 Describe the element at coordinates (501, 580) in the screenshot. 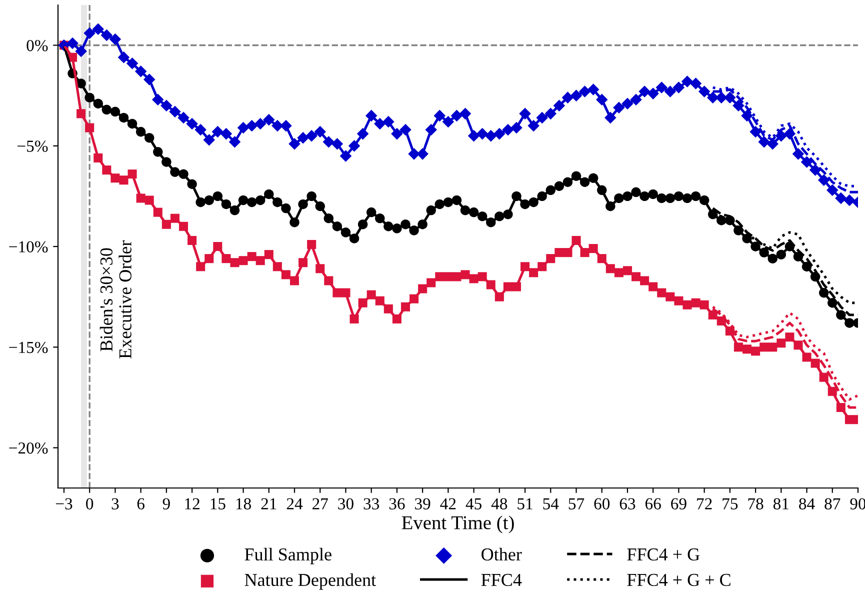

I see `legend-label: FFC4` at that location.